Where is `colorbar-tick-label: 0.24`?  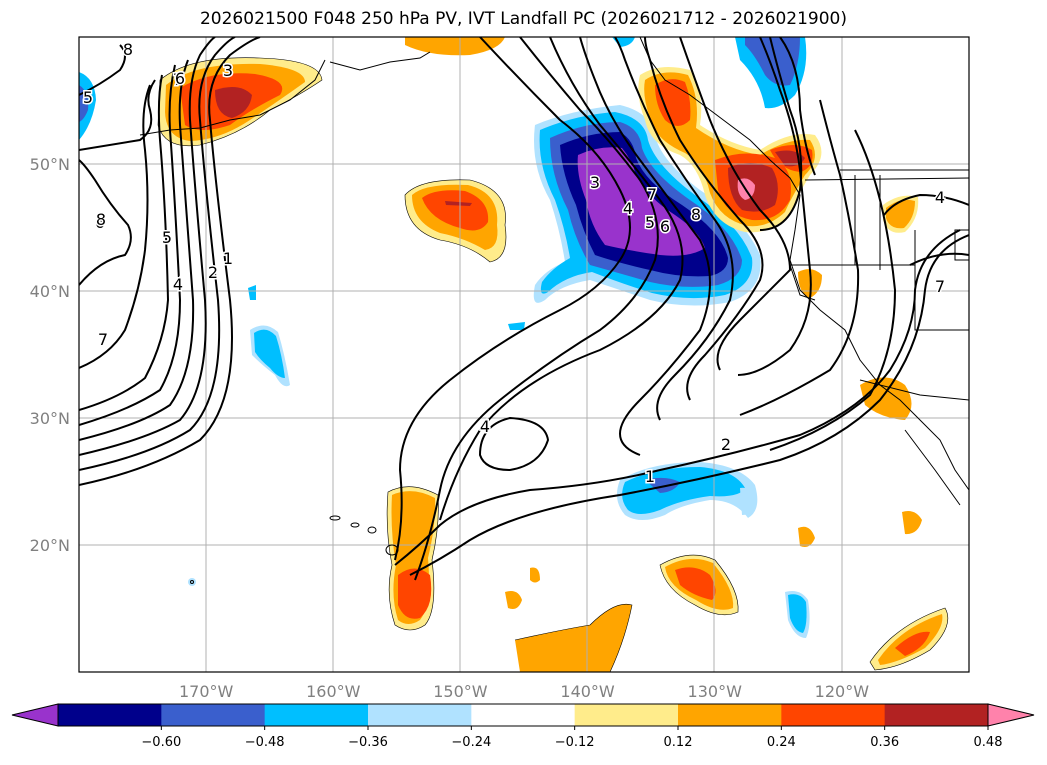 colorbar-tick-label: 0.24 is located at coordinates (781, 742).